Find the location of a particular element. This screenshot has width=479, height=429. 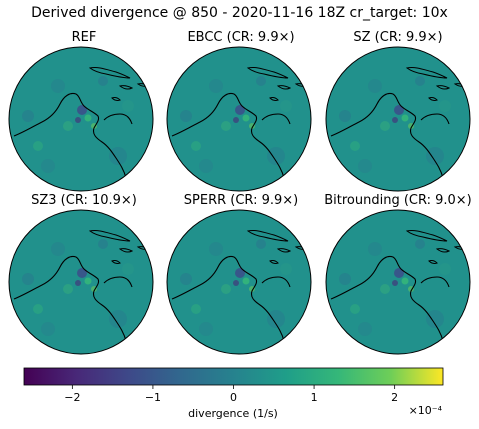

colorbar-gradient is located at coordinates (233, 376).